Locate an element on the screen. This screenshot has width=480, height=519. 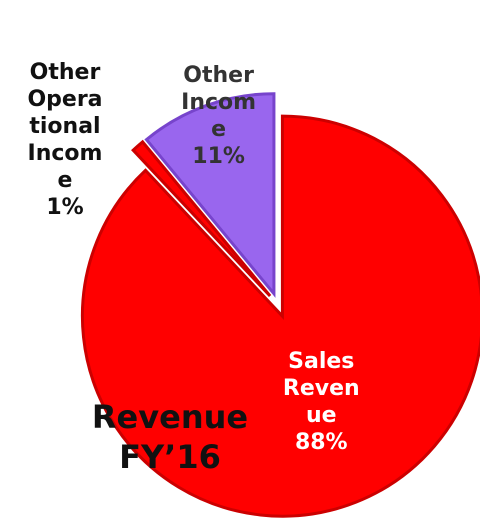
category-label: Other Operational Income is located at coordinates (65, 126).